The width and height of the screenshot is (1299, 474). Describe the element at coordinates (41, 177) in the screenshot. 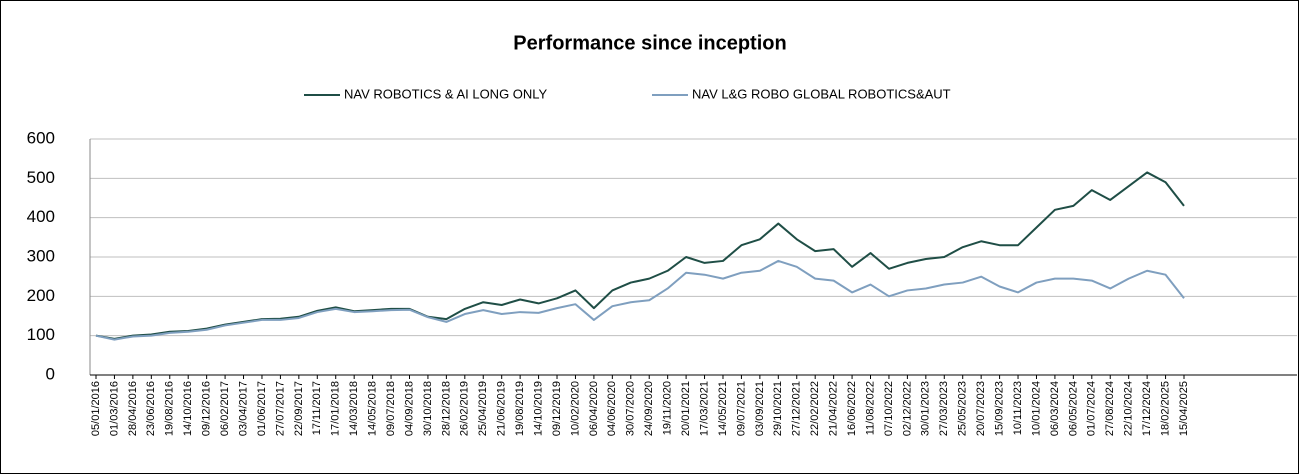

I see `y-tick-label: 500` at that location.